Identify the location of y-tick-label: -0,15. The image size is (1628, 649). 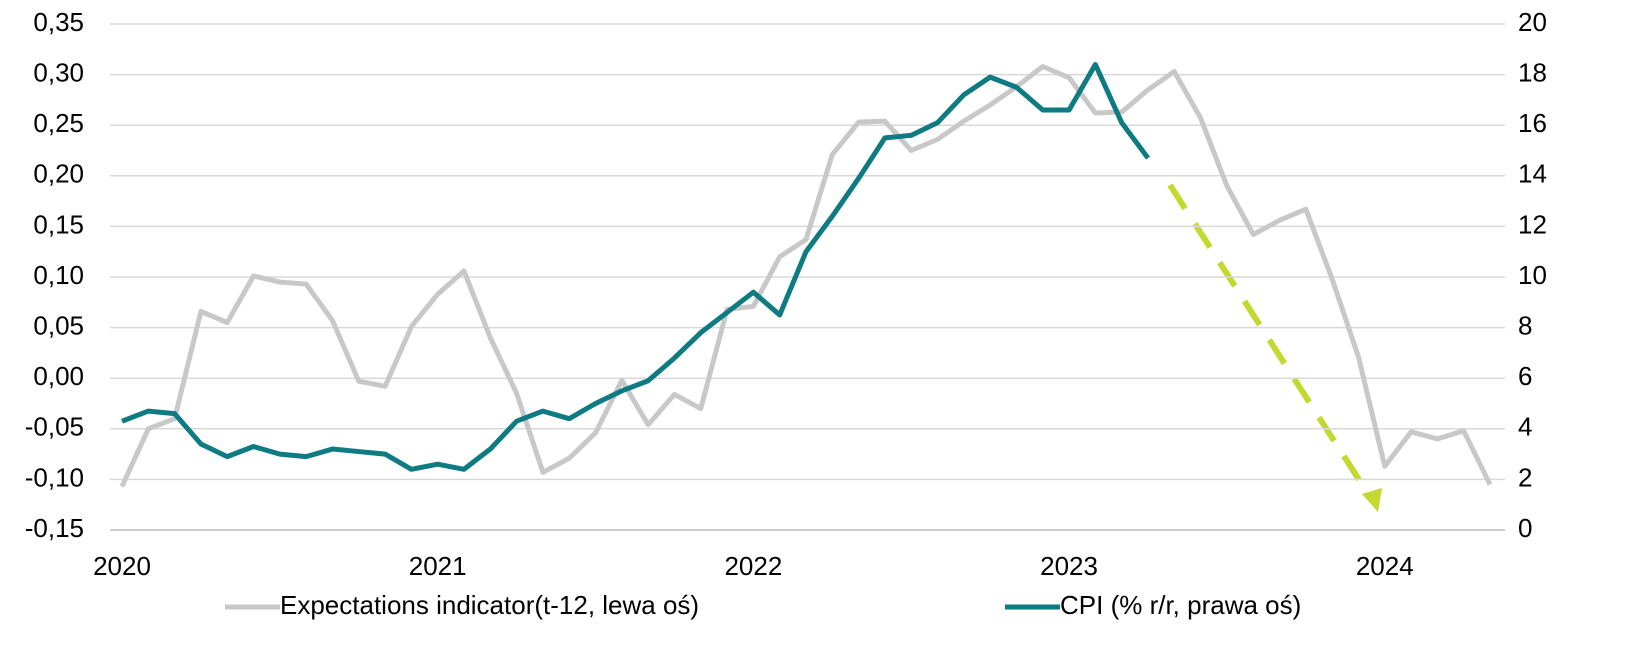
(54, 528).